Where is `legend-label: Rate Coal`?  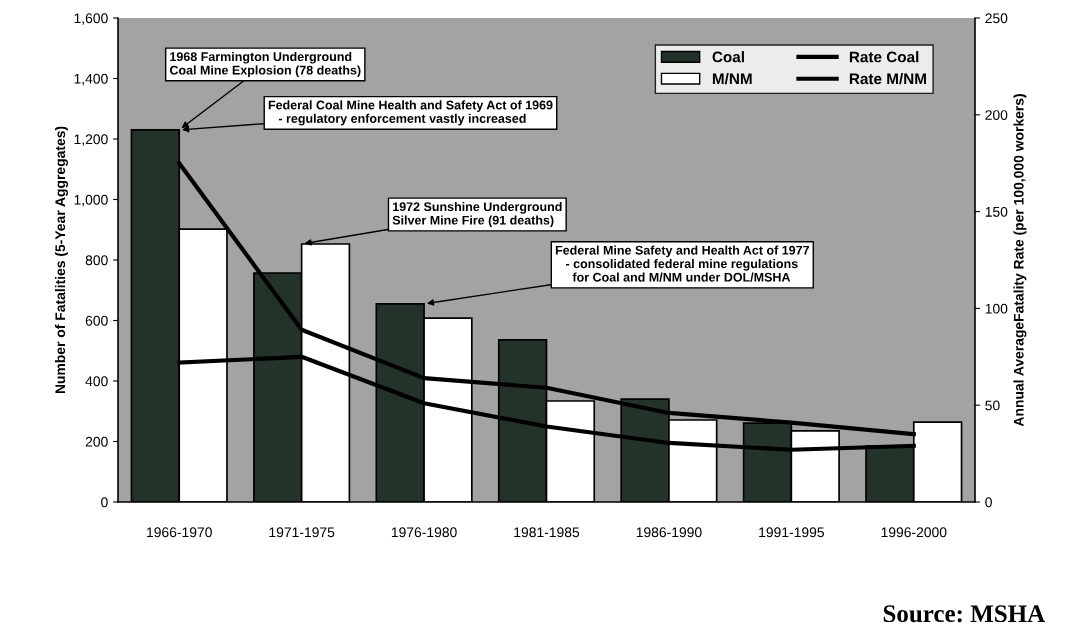
legend-label: Rate Coal is located at coordinates (884, 57).